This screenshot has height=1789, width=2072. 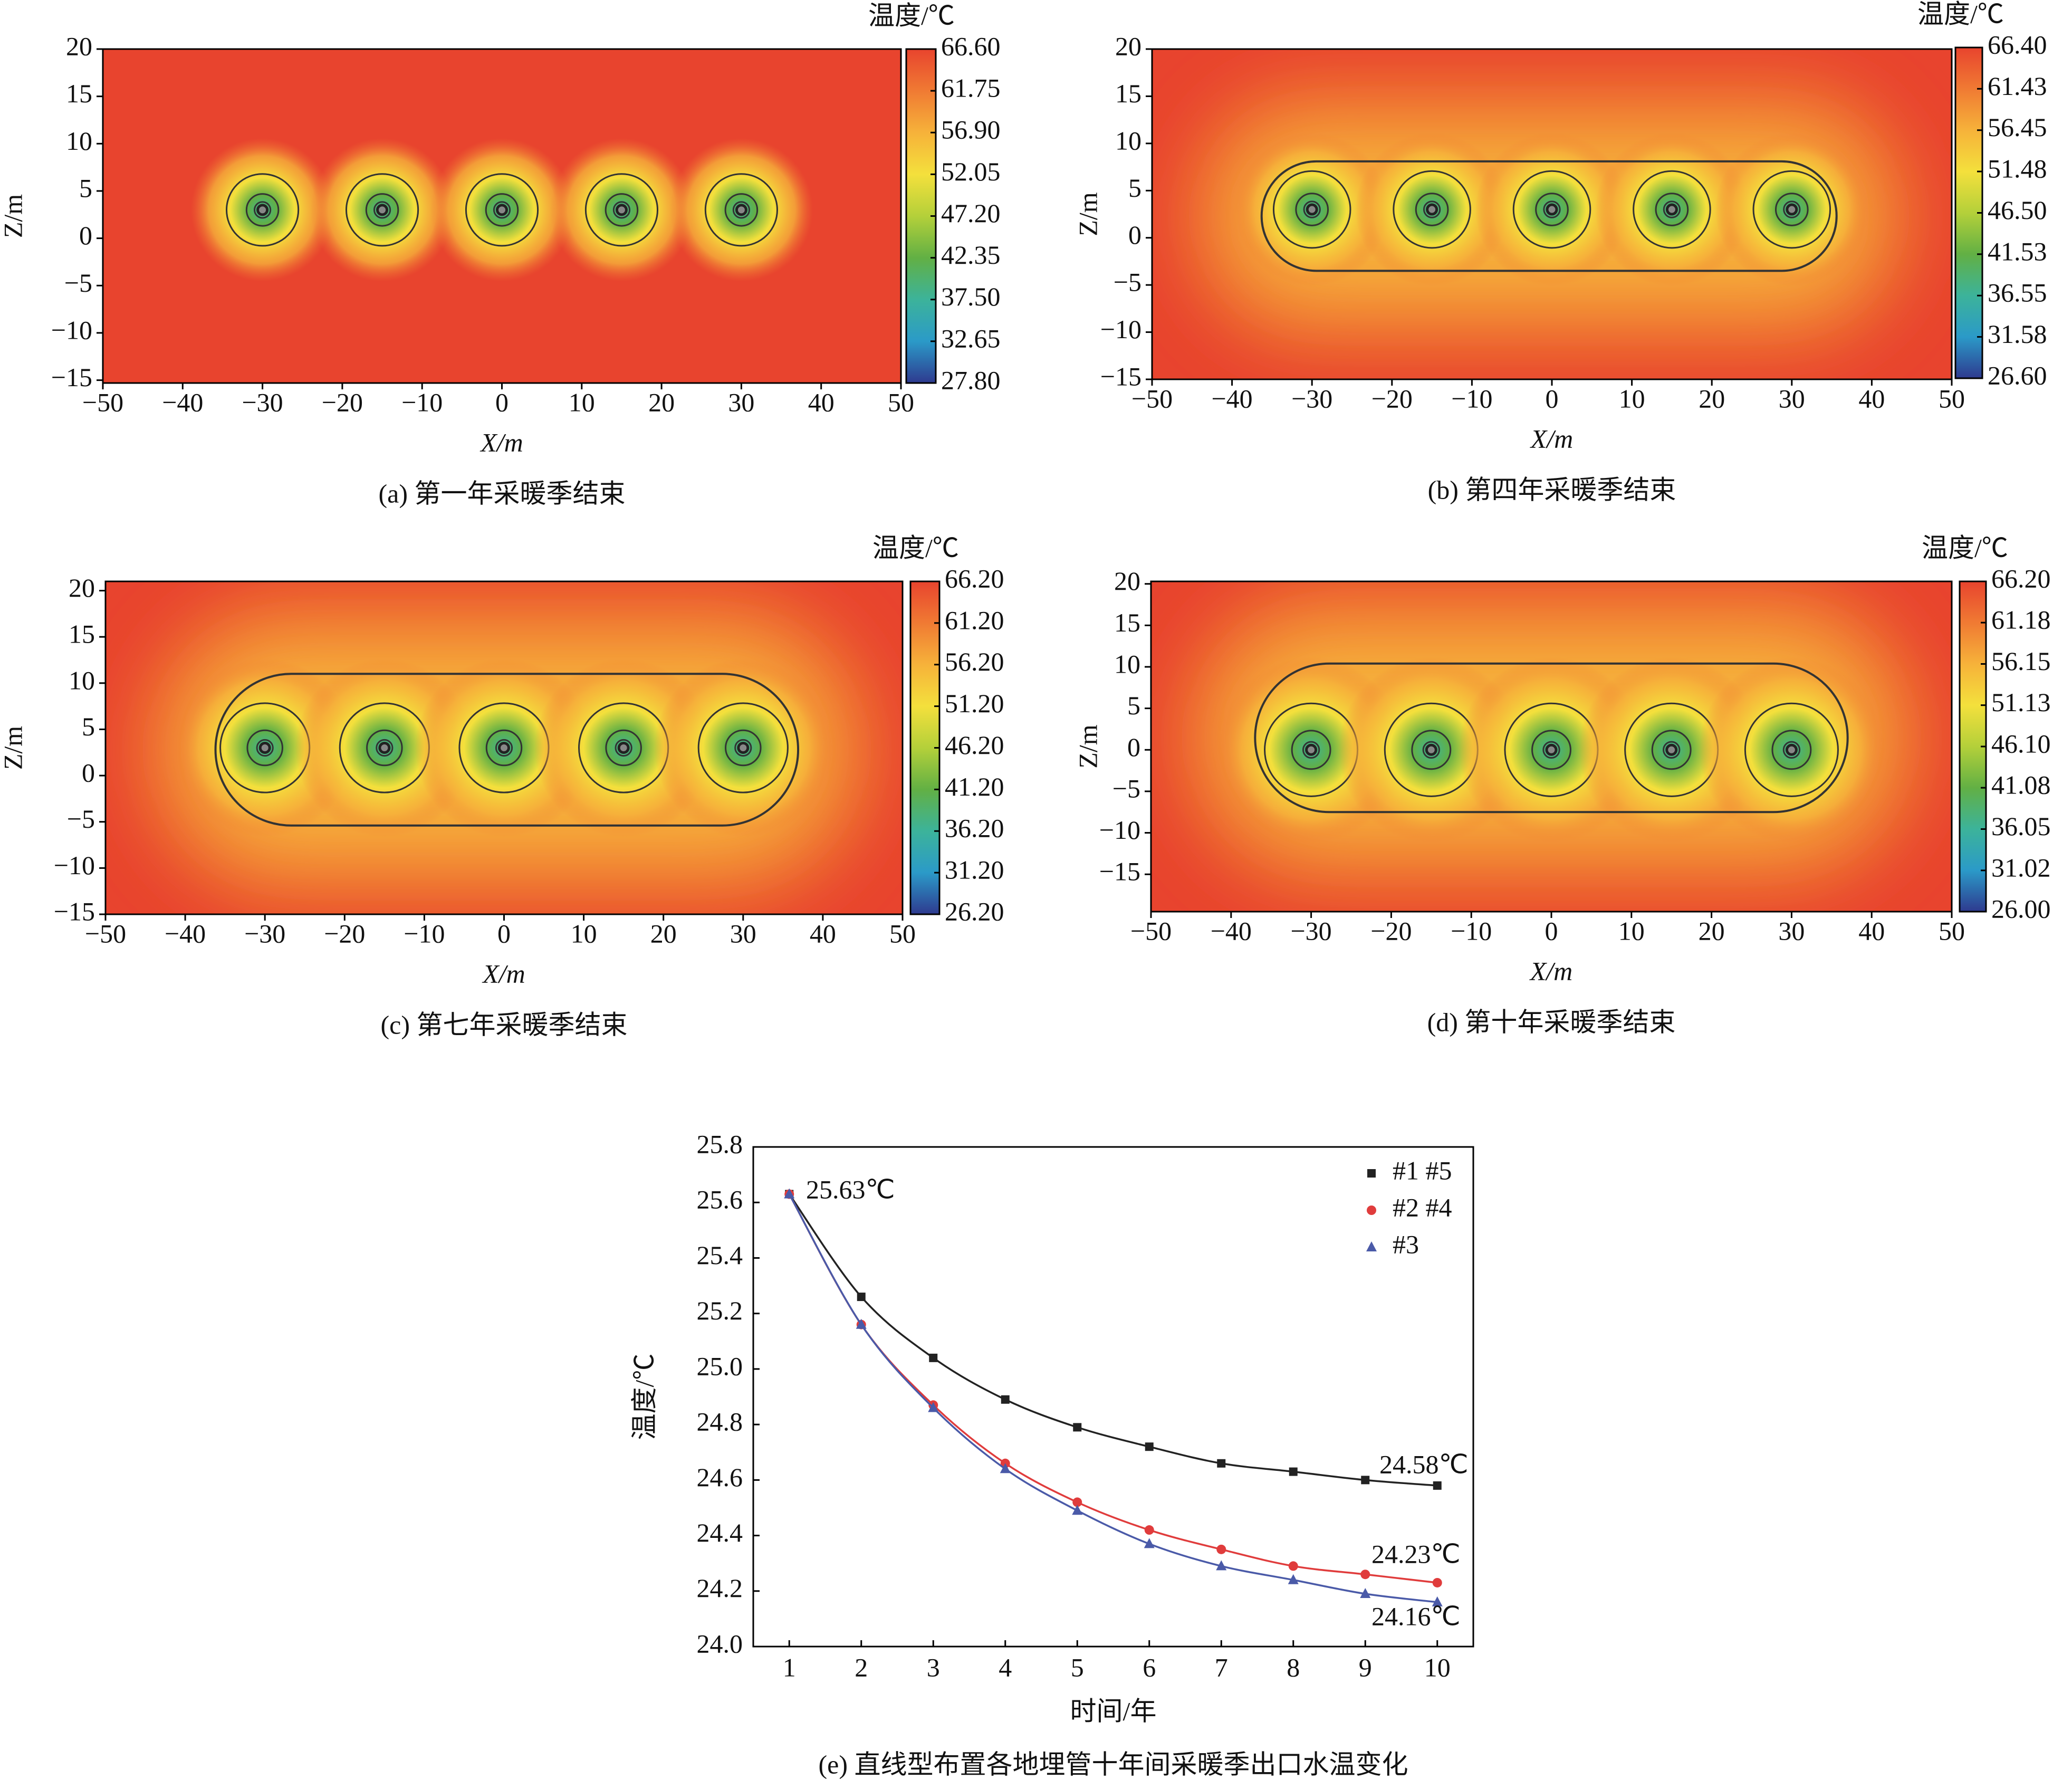 What do you see at coordinates (971, 255) in the screenshot?
I see `colorbar-tick-label: 42.35` at bounding box center [971, 255].